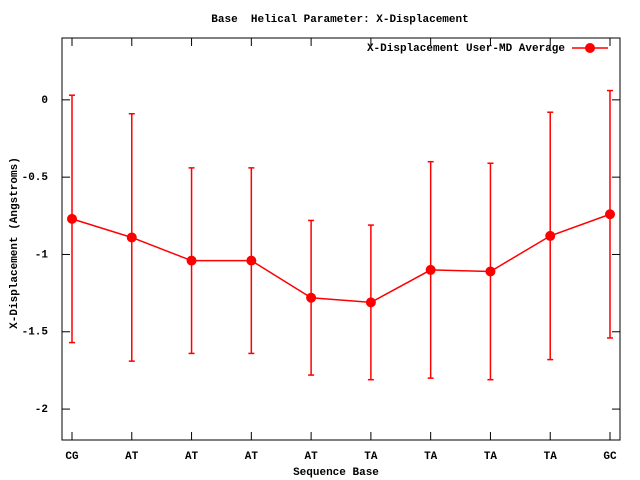 Image resolution: width=640 pixels, height=480 pixels. What do you see at coordinates (72, 457) in the screenshot?
I see `x-tick-label: CG` at bounding box center [72, 457].